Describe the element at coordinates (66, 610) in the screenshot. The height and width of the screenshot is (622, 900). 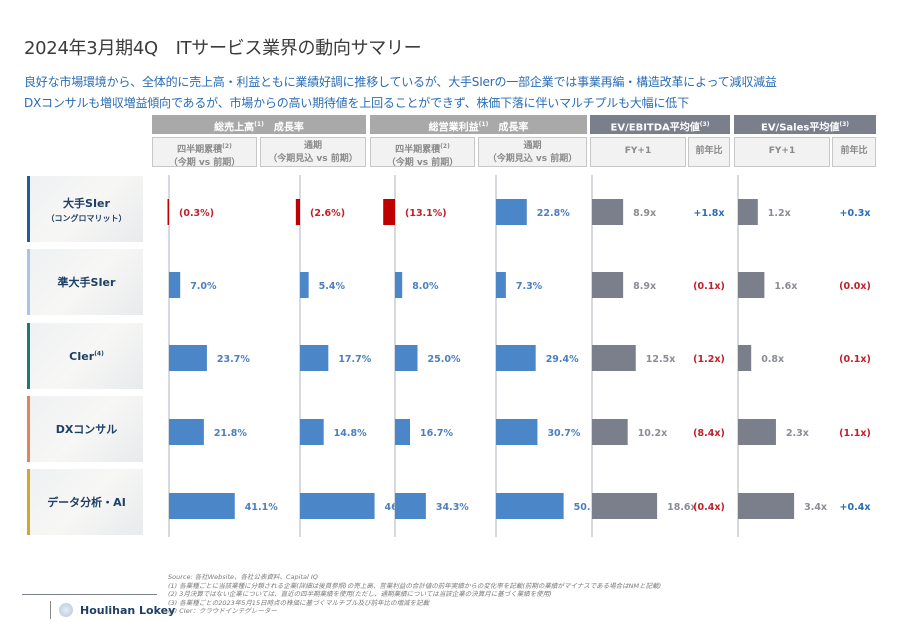
I see `logo-mark-icon` at that location.